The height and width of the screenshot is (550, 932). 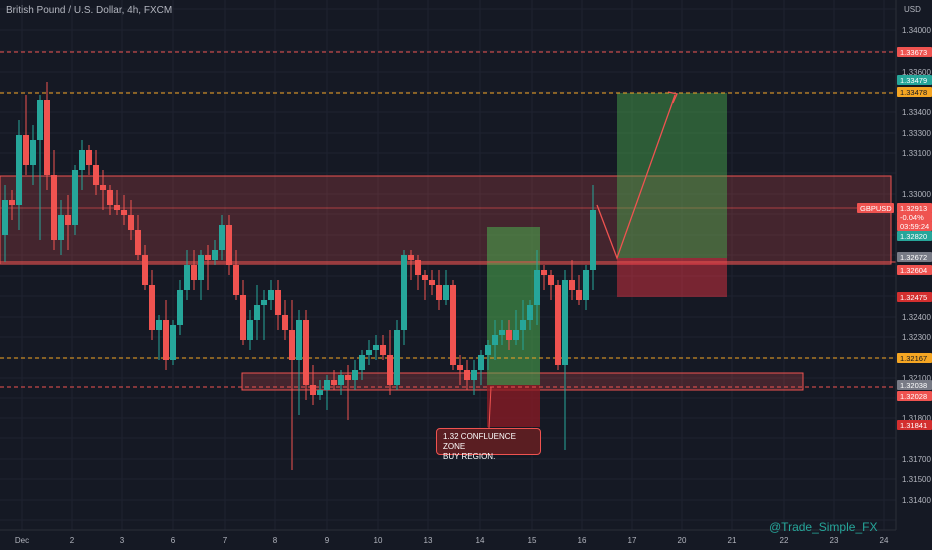 I want to click on price-label-text: 03:59:24, so click(x=914, y=226).